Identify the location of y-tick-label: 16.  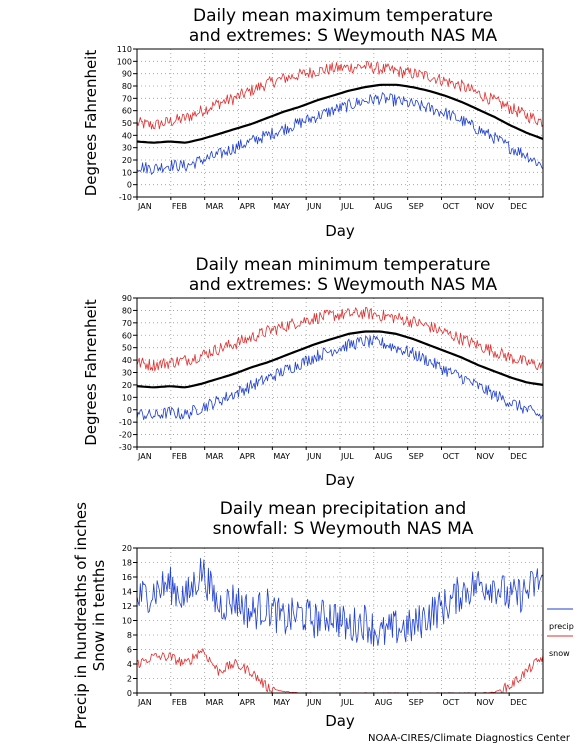
(127, 577).